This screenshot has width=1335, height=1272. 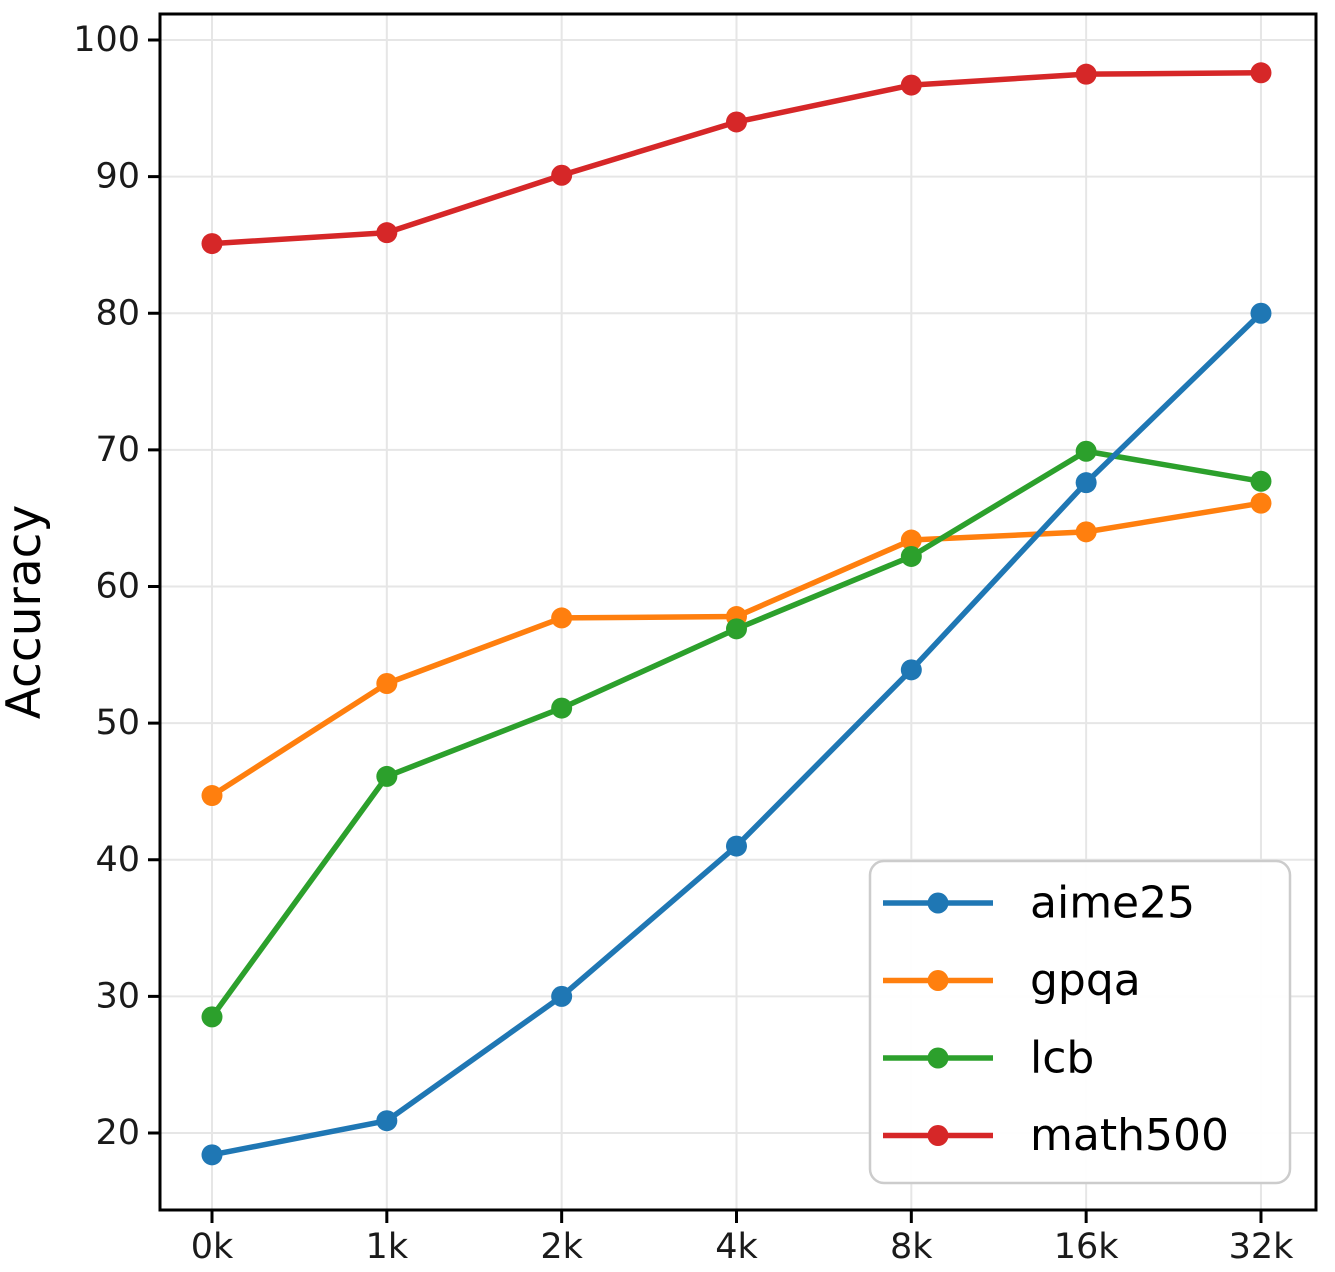 I want to click on data-point-math500-0k, so click(x=212, y=244).